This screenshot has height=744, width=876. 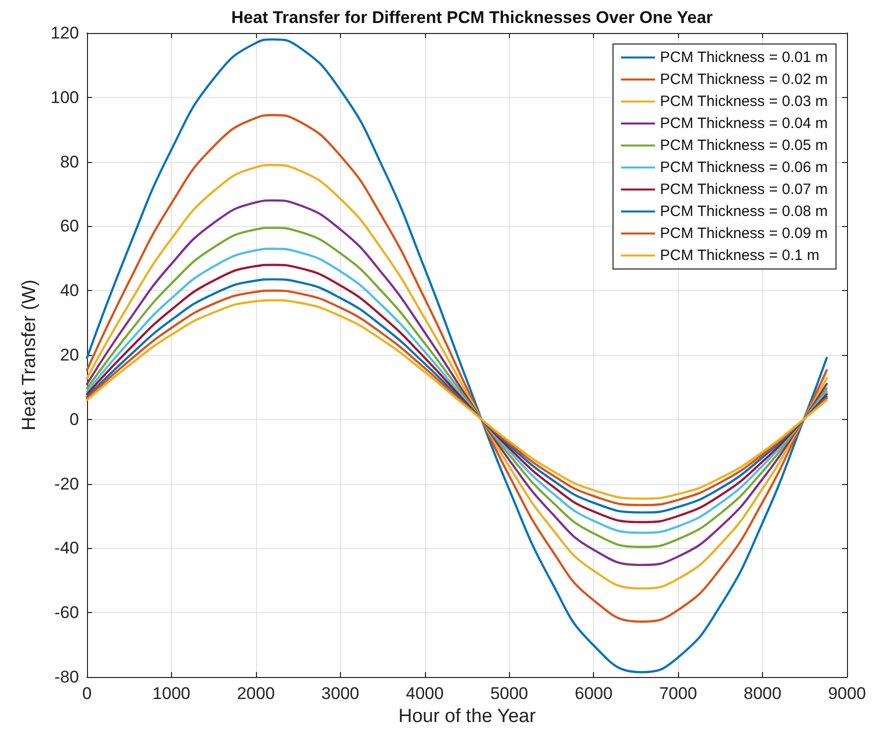 What do you see at coordinates (171, 693) in the screenshot?
I see `x-tick-label: 1000` at bounding box center [171, 693].